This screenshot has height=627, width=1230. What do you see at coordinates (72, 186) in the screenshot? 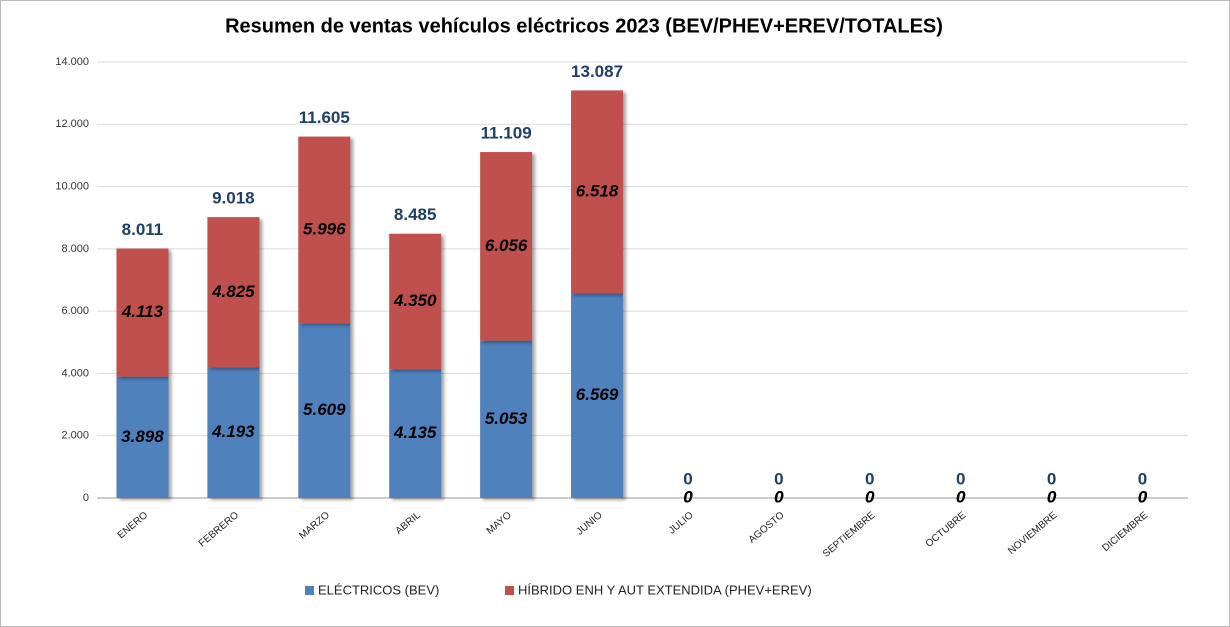
I see `y-tick-label: 10.000` at bounding box center [72, 186].